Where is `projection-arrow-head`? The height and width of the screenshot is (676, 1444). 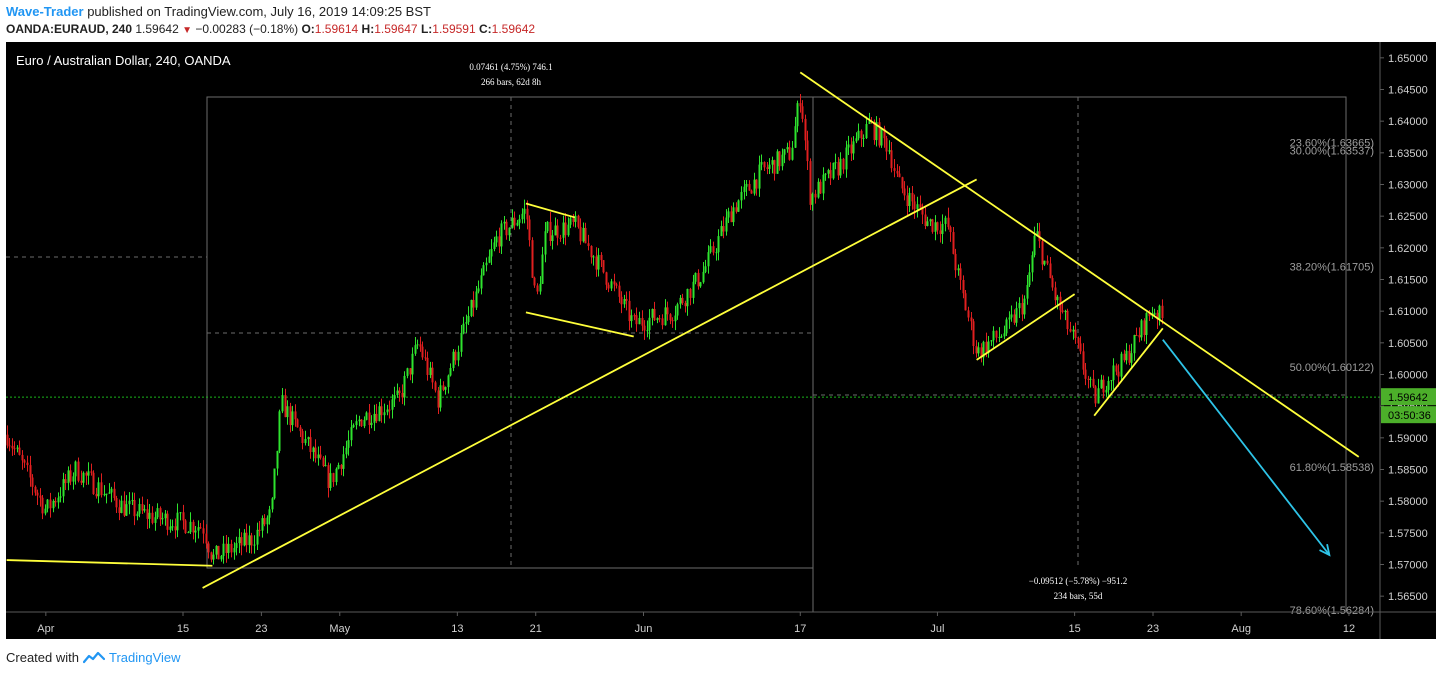 projection-arrow-head is located at coordinates (1325, 550).